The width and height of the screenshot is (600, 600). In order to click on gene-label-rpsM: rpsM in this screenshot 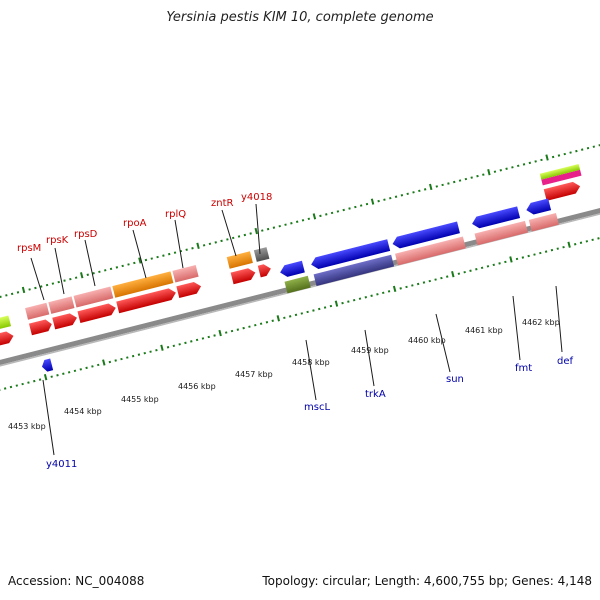, I will do `click(29, 248)`.